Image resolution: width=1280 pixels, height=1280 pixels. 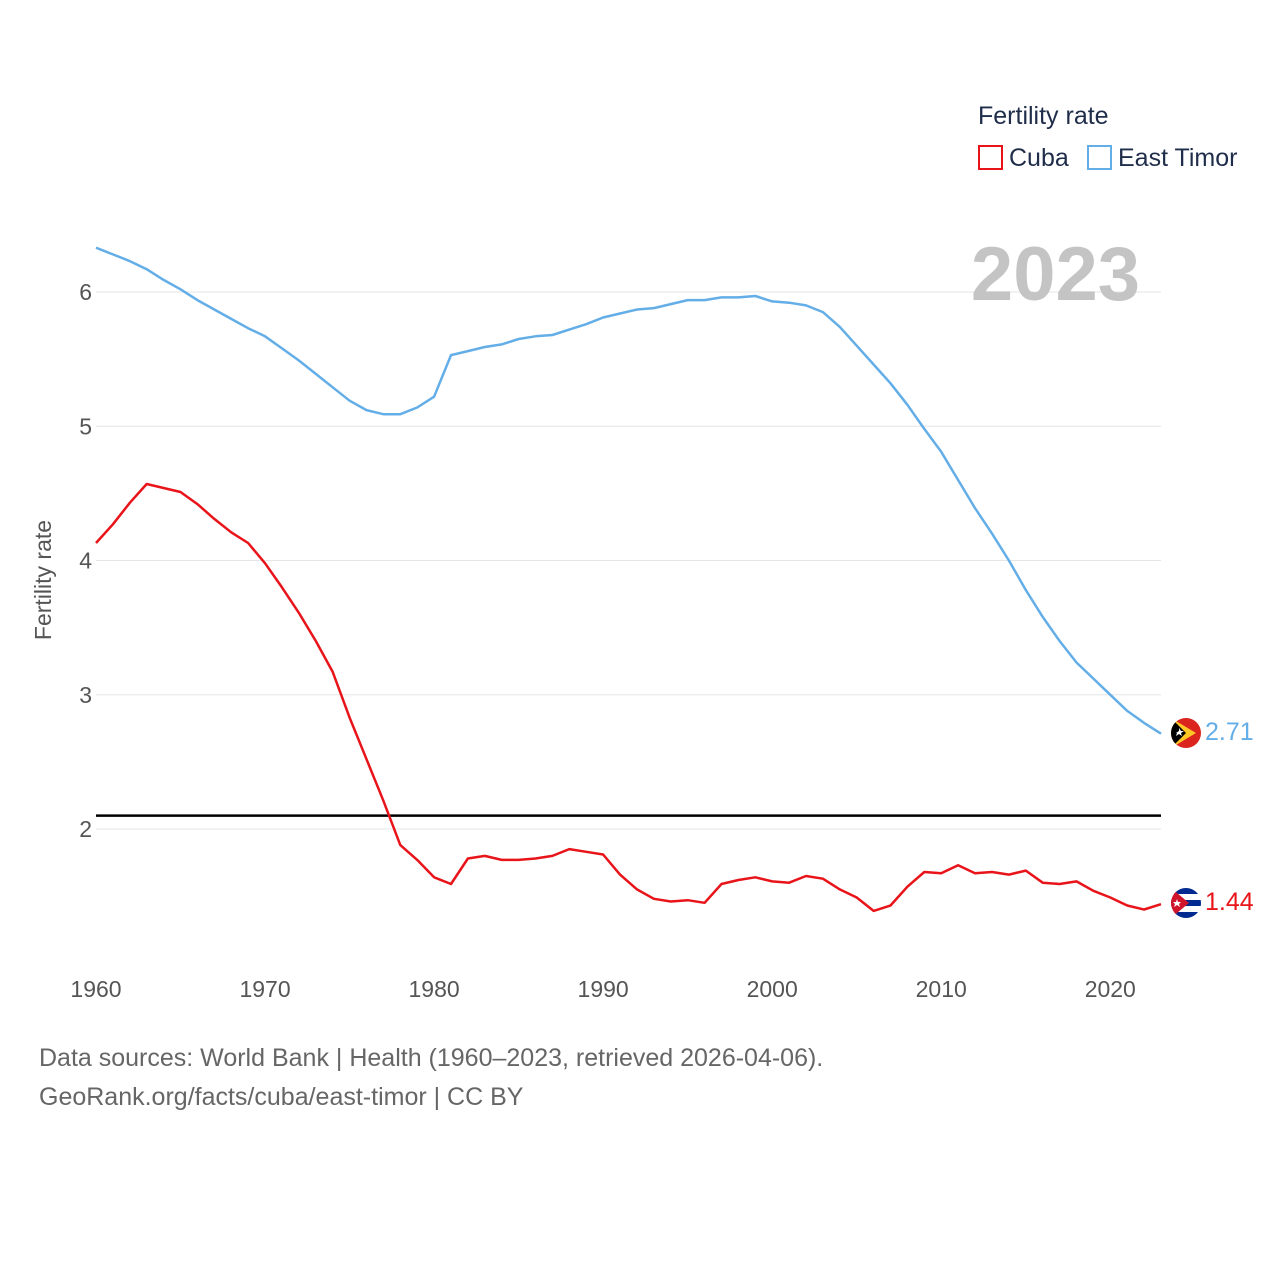 I want to click on cuba-end-value: 1.44, so click(x=1229, y=902).